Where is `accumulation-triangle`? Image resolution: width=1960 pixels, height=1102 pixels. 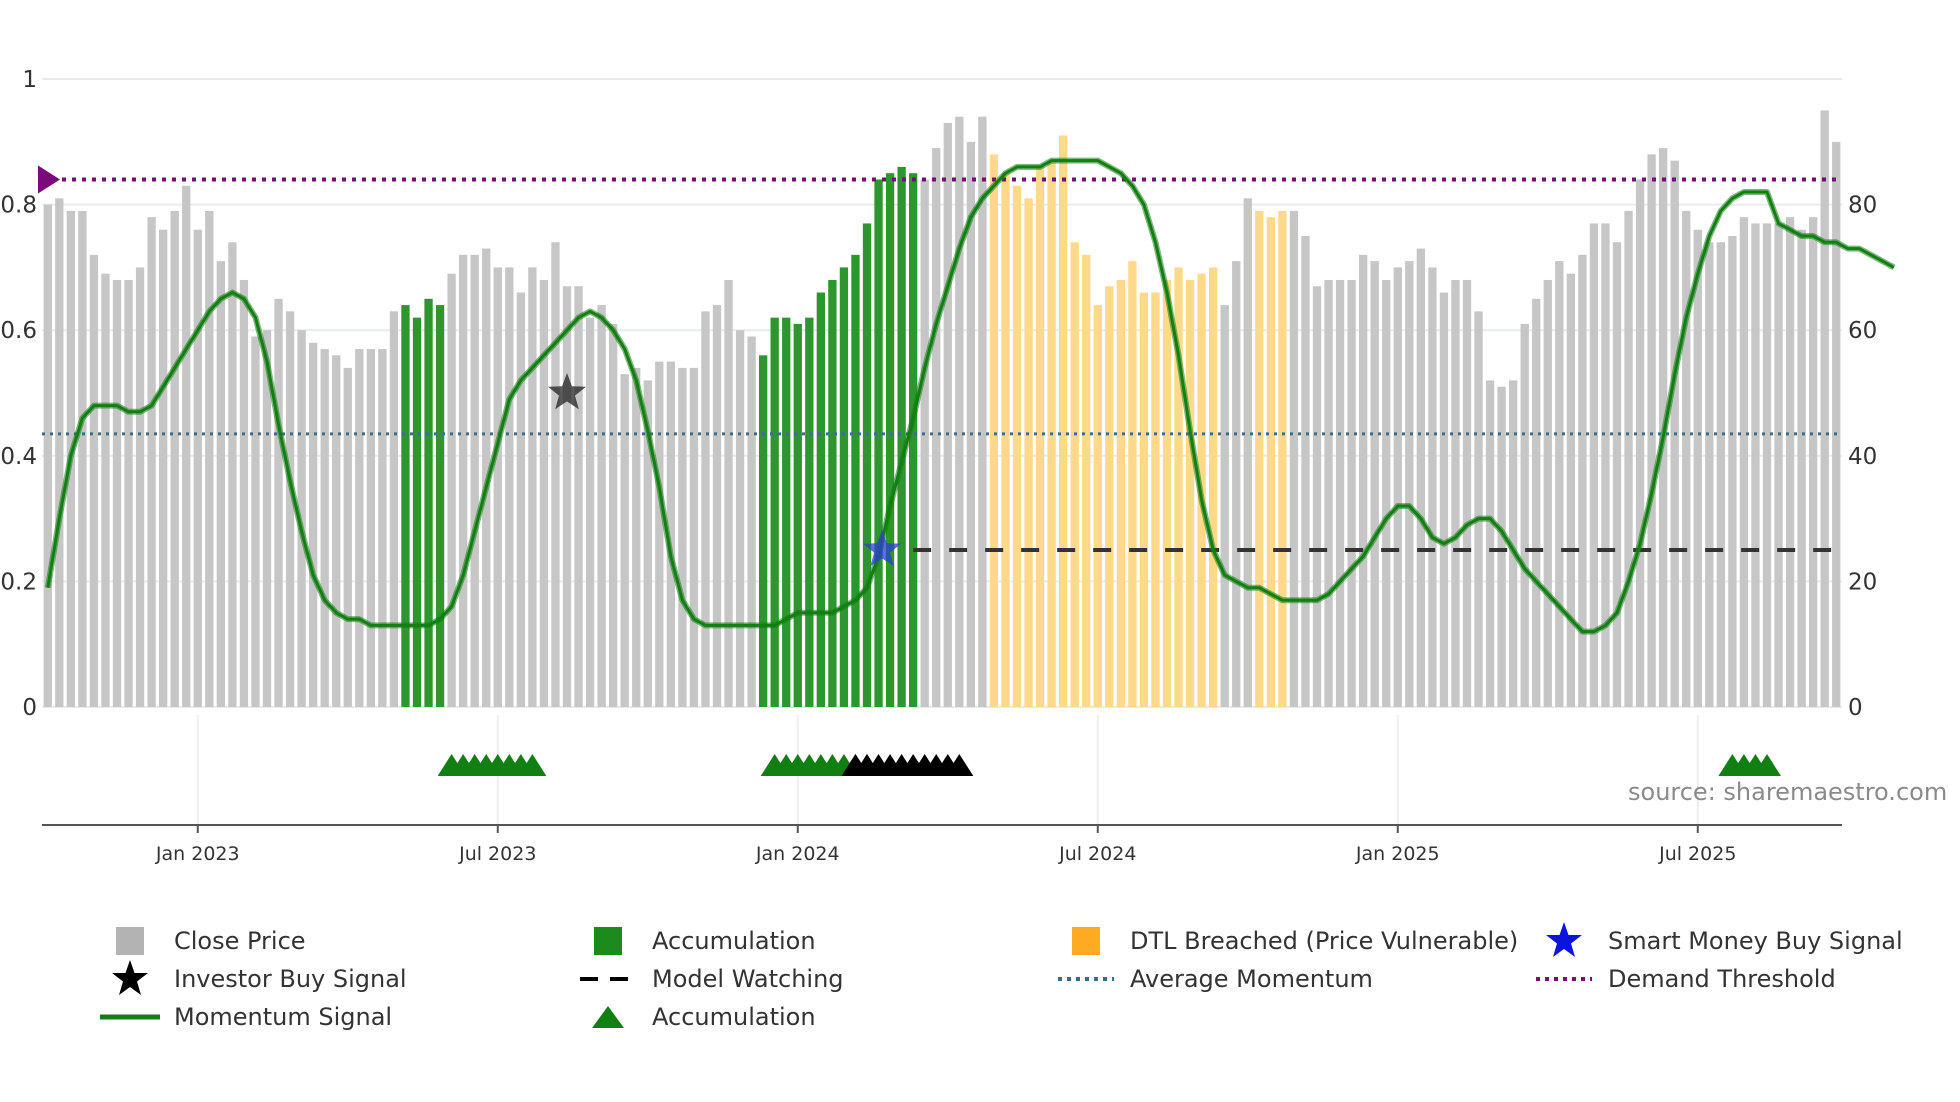
accumulation-triangle is located at coordinates (1767, 765).